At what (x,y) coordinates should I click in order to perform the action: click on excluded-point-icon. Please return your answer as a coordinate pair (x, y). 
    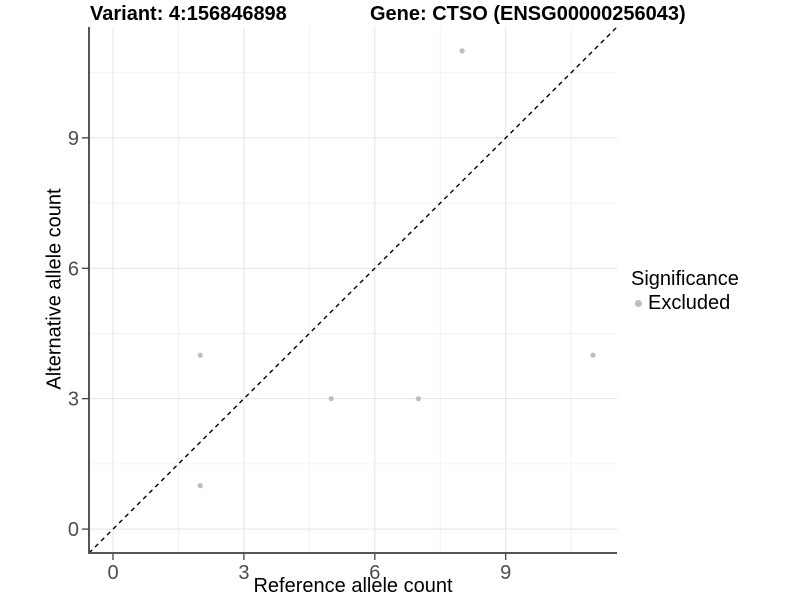
    Looking at the image, I should click on (638, 303).